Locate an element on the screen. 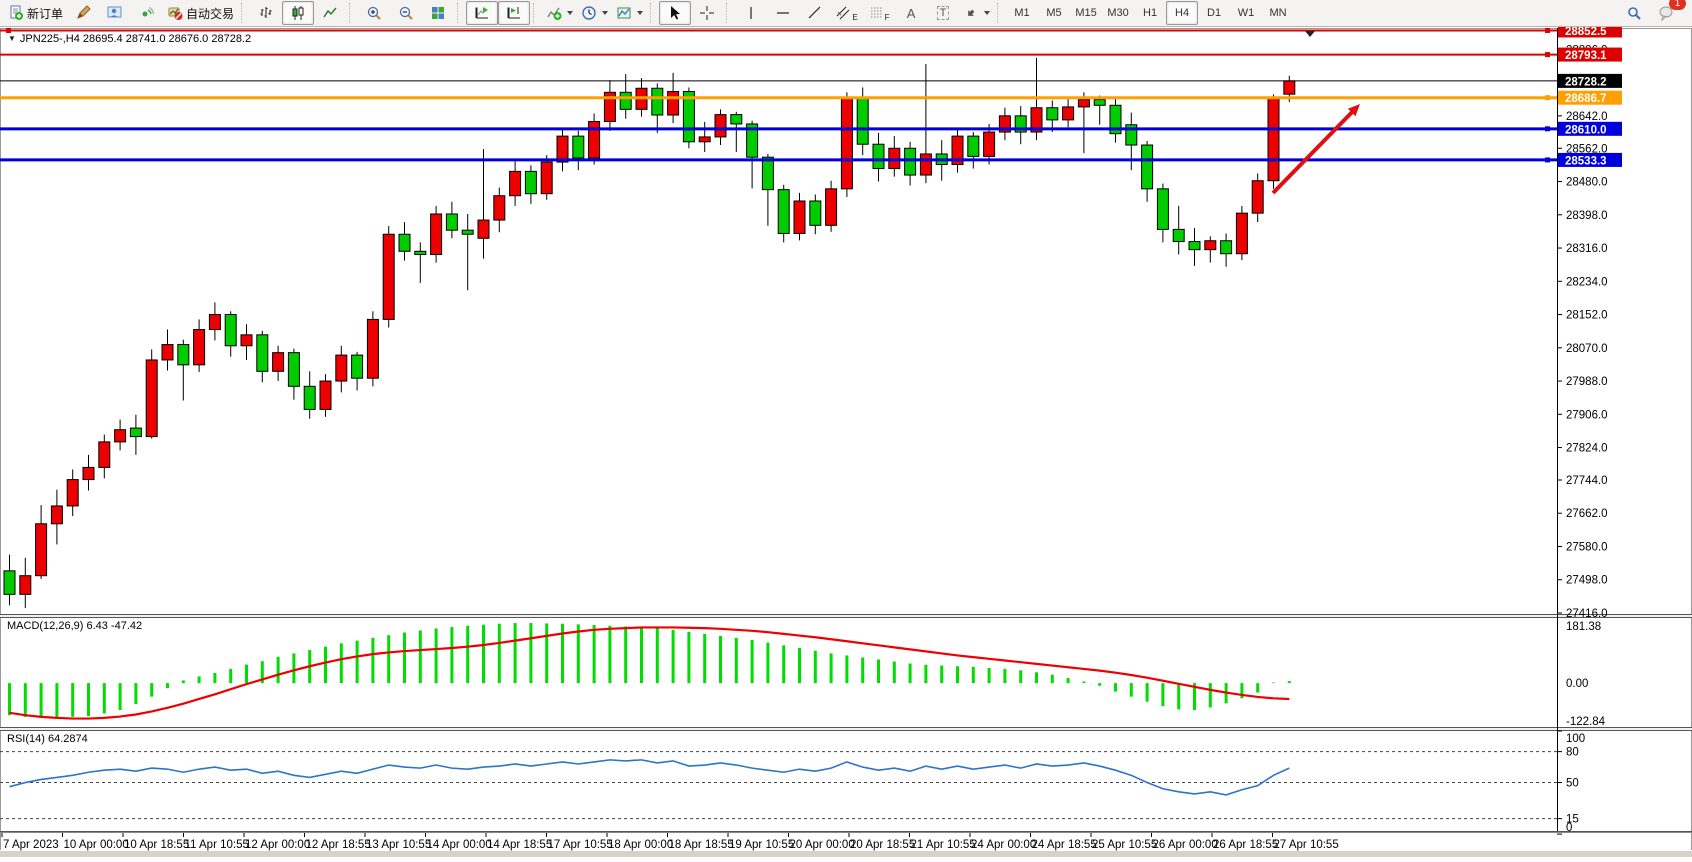 This screenshot has height=862, width=1692. text-tool: A is located at coordinates (911, 13).